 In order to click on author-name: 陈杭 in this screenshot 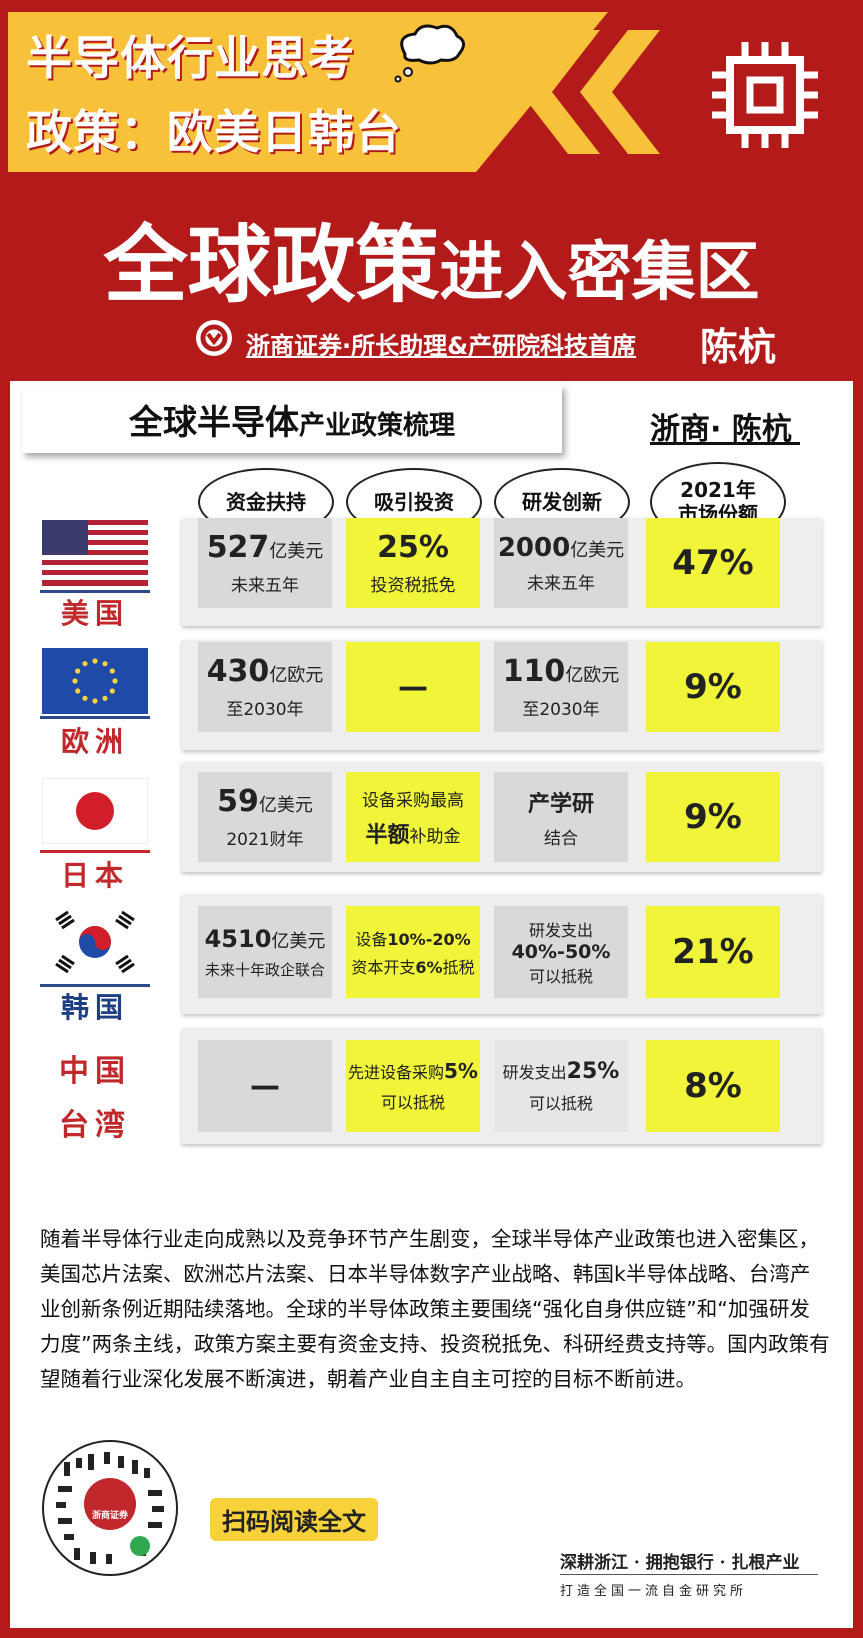, I will do `click(738, 347)`.